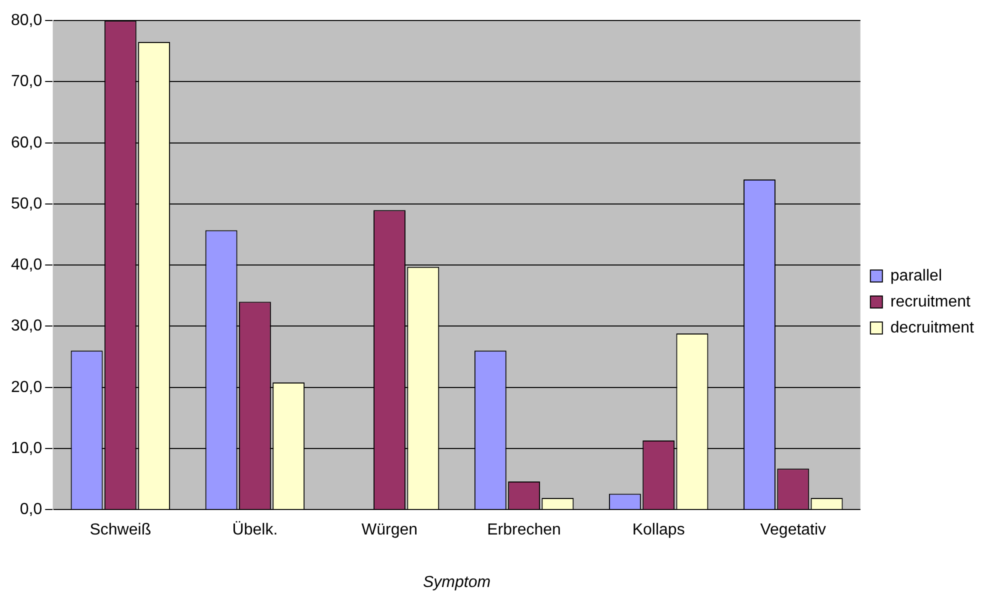 This screenshot has width=992, height=604. I want to click on x-tick-label: Kollaps, so click(658, 530).